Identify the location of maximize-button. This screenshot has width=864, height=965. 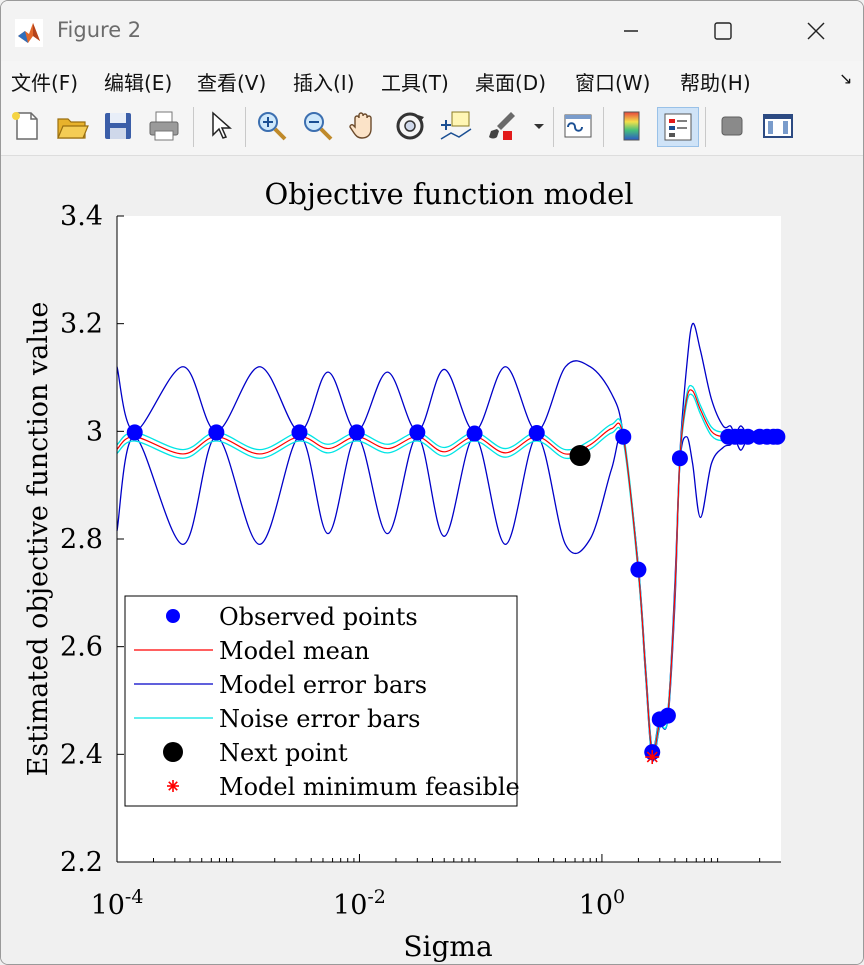
(723, 31).